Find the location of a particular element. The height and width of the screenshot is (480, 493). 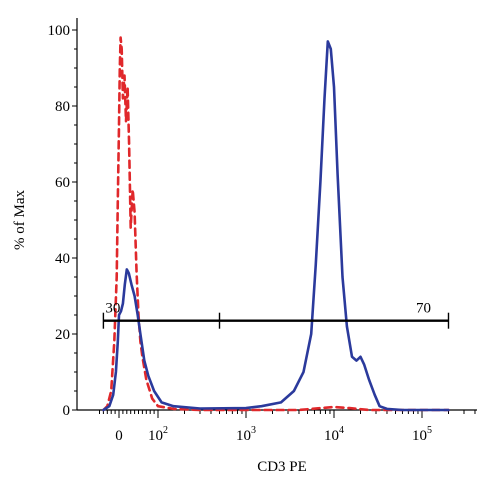

y-tick-label: 100 is located at coordinates (59, 31).